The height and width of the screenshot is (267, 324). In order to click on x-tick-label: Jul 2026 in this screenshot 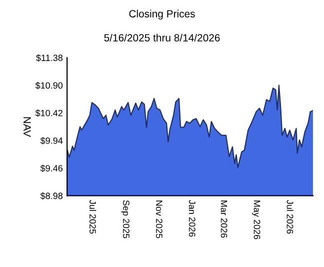, I will do `click(290, 217)`.